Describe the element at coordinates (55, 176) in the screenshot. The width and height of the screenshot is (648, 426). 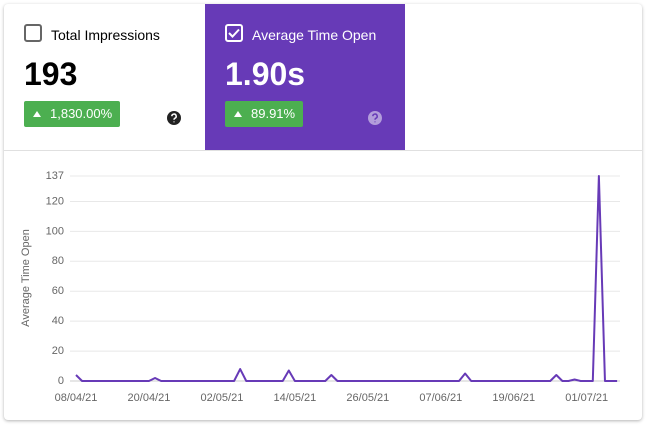
I see `y-tick-label: 137` at that location.